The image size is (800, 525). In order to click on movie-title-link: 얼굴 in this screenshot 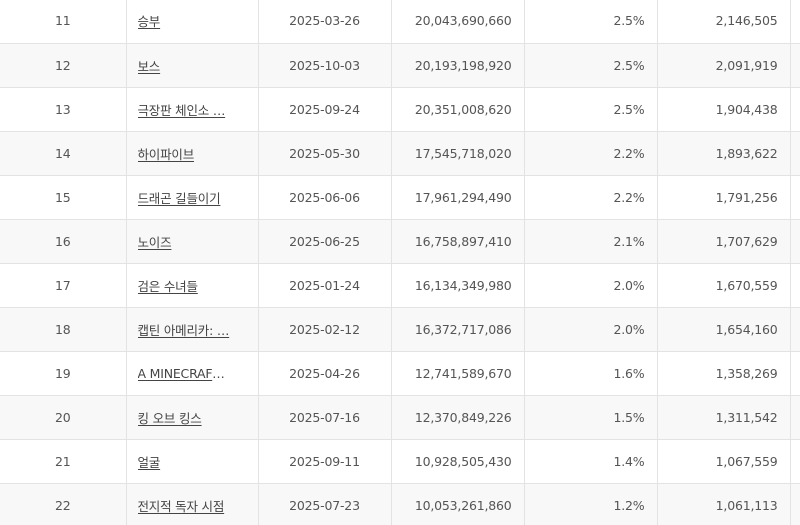, I will do `click(149, 462)`.